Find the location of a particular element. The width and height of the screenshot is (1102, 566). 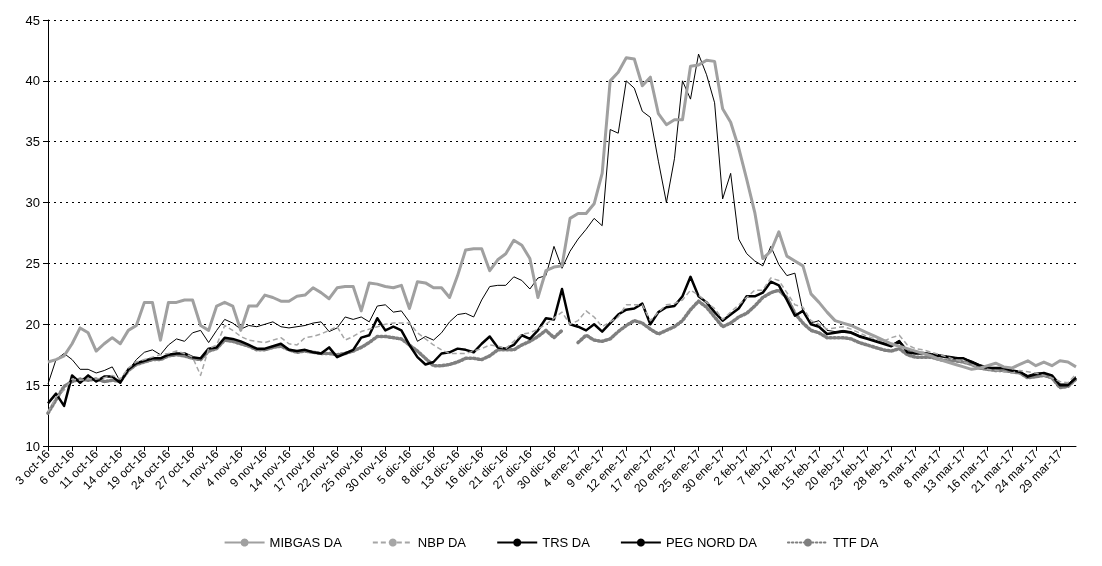

legend-label: TRS DA is located at coordinates (566, 542).